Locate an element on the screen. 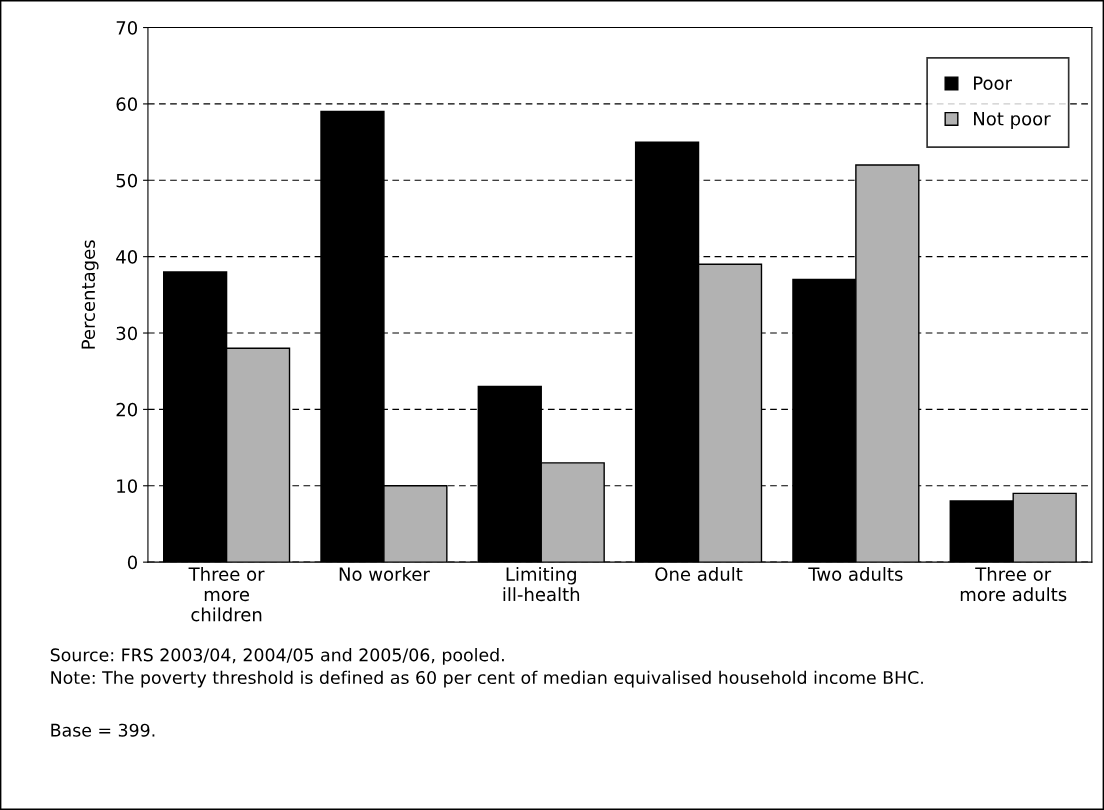 Image resolution: width=1104 pixels, height=810 pixels. x-tick-label: Three or more adults is located at coordinates (1013, 584).